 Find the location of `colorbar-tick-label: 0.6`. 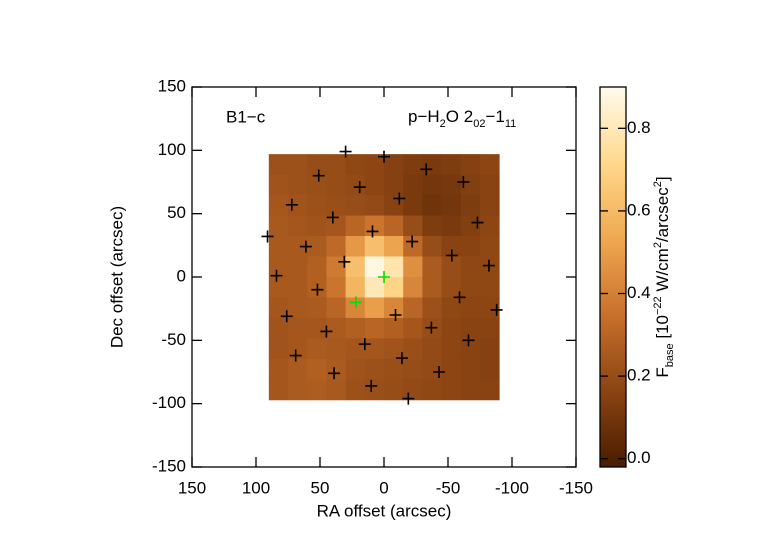

colorbar-tick-label: 0.6 is located at coordinates (639, 209).